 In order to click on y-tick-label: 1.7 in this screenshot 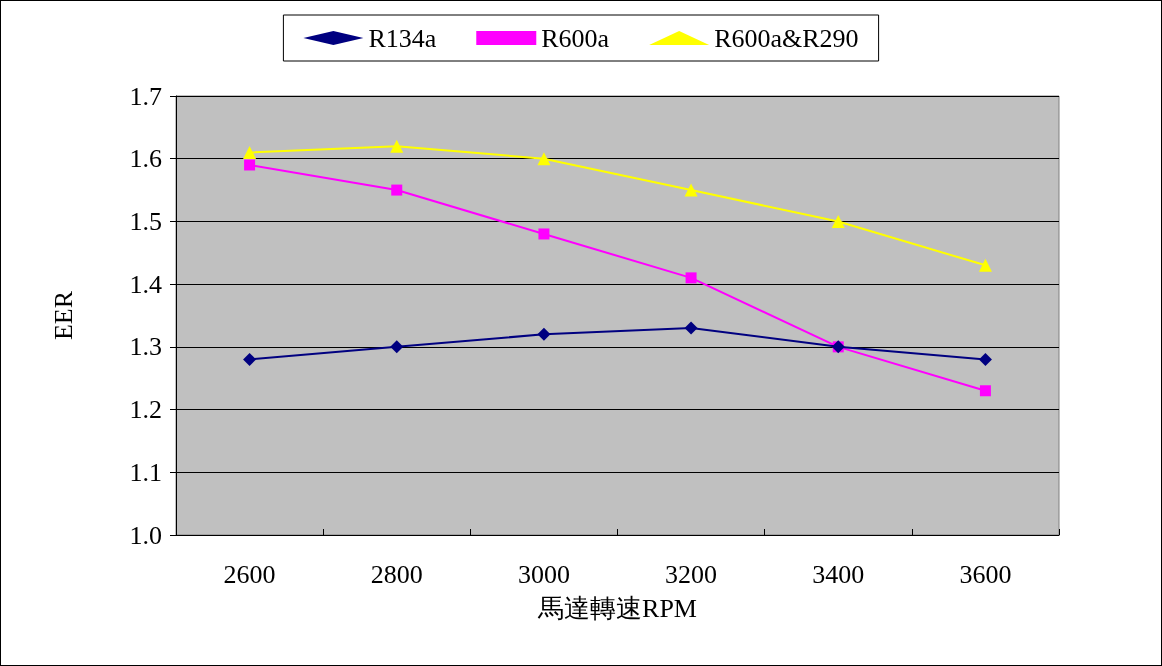, I will do `click(145, 96)`.